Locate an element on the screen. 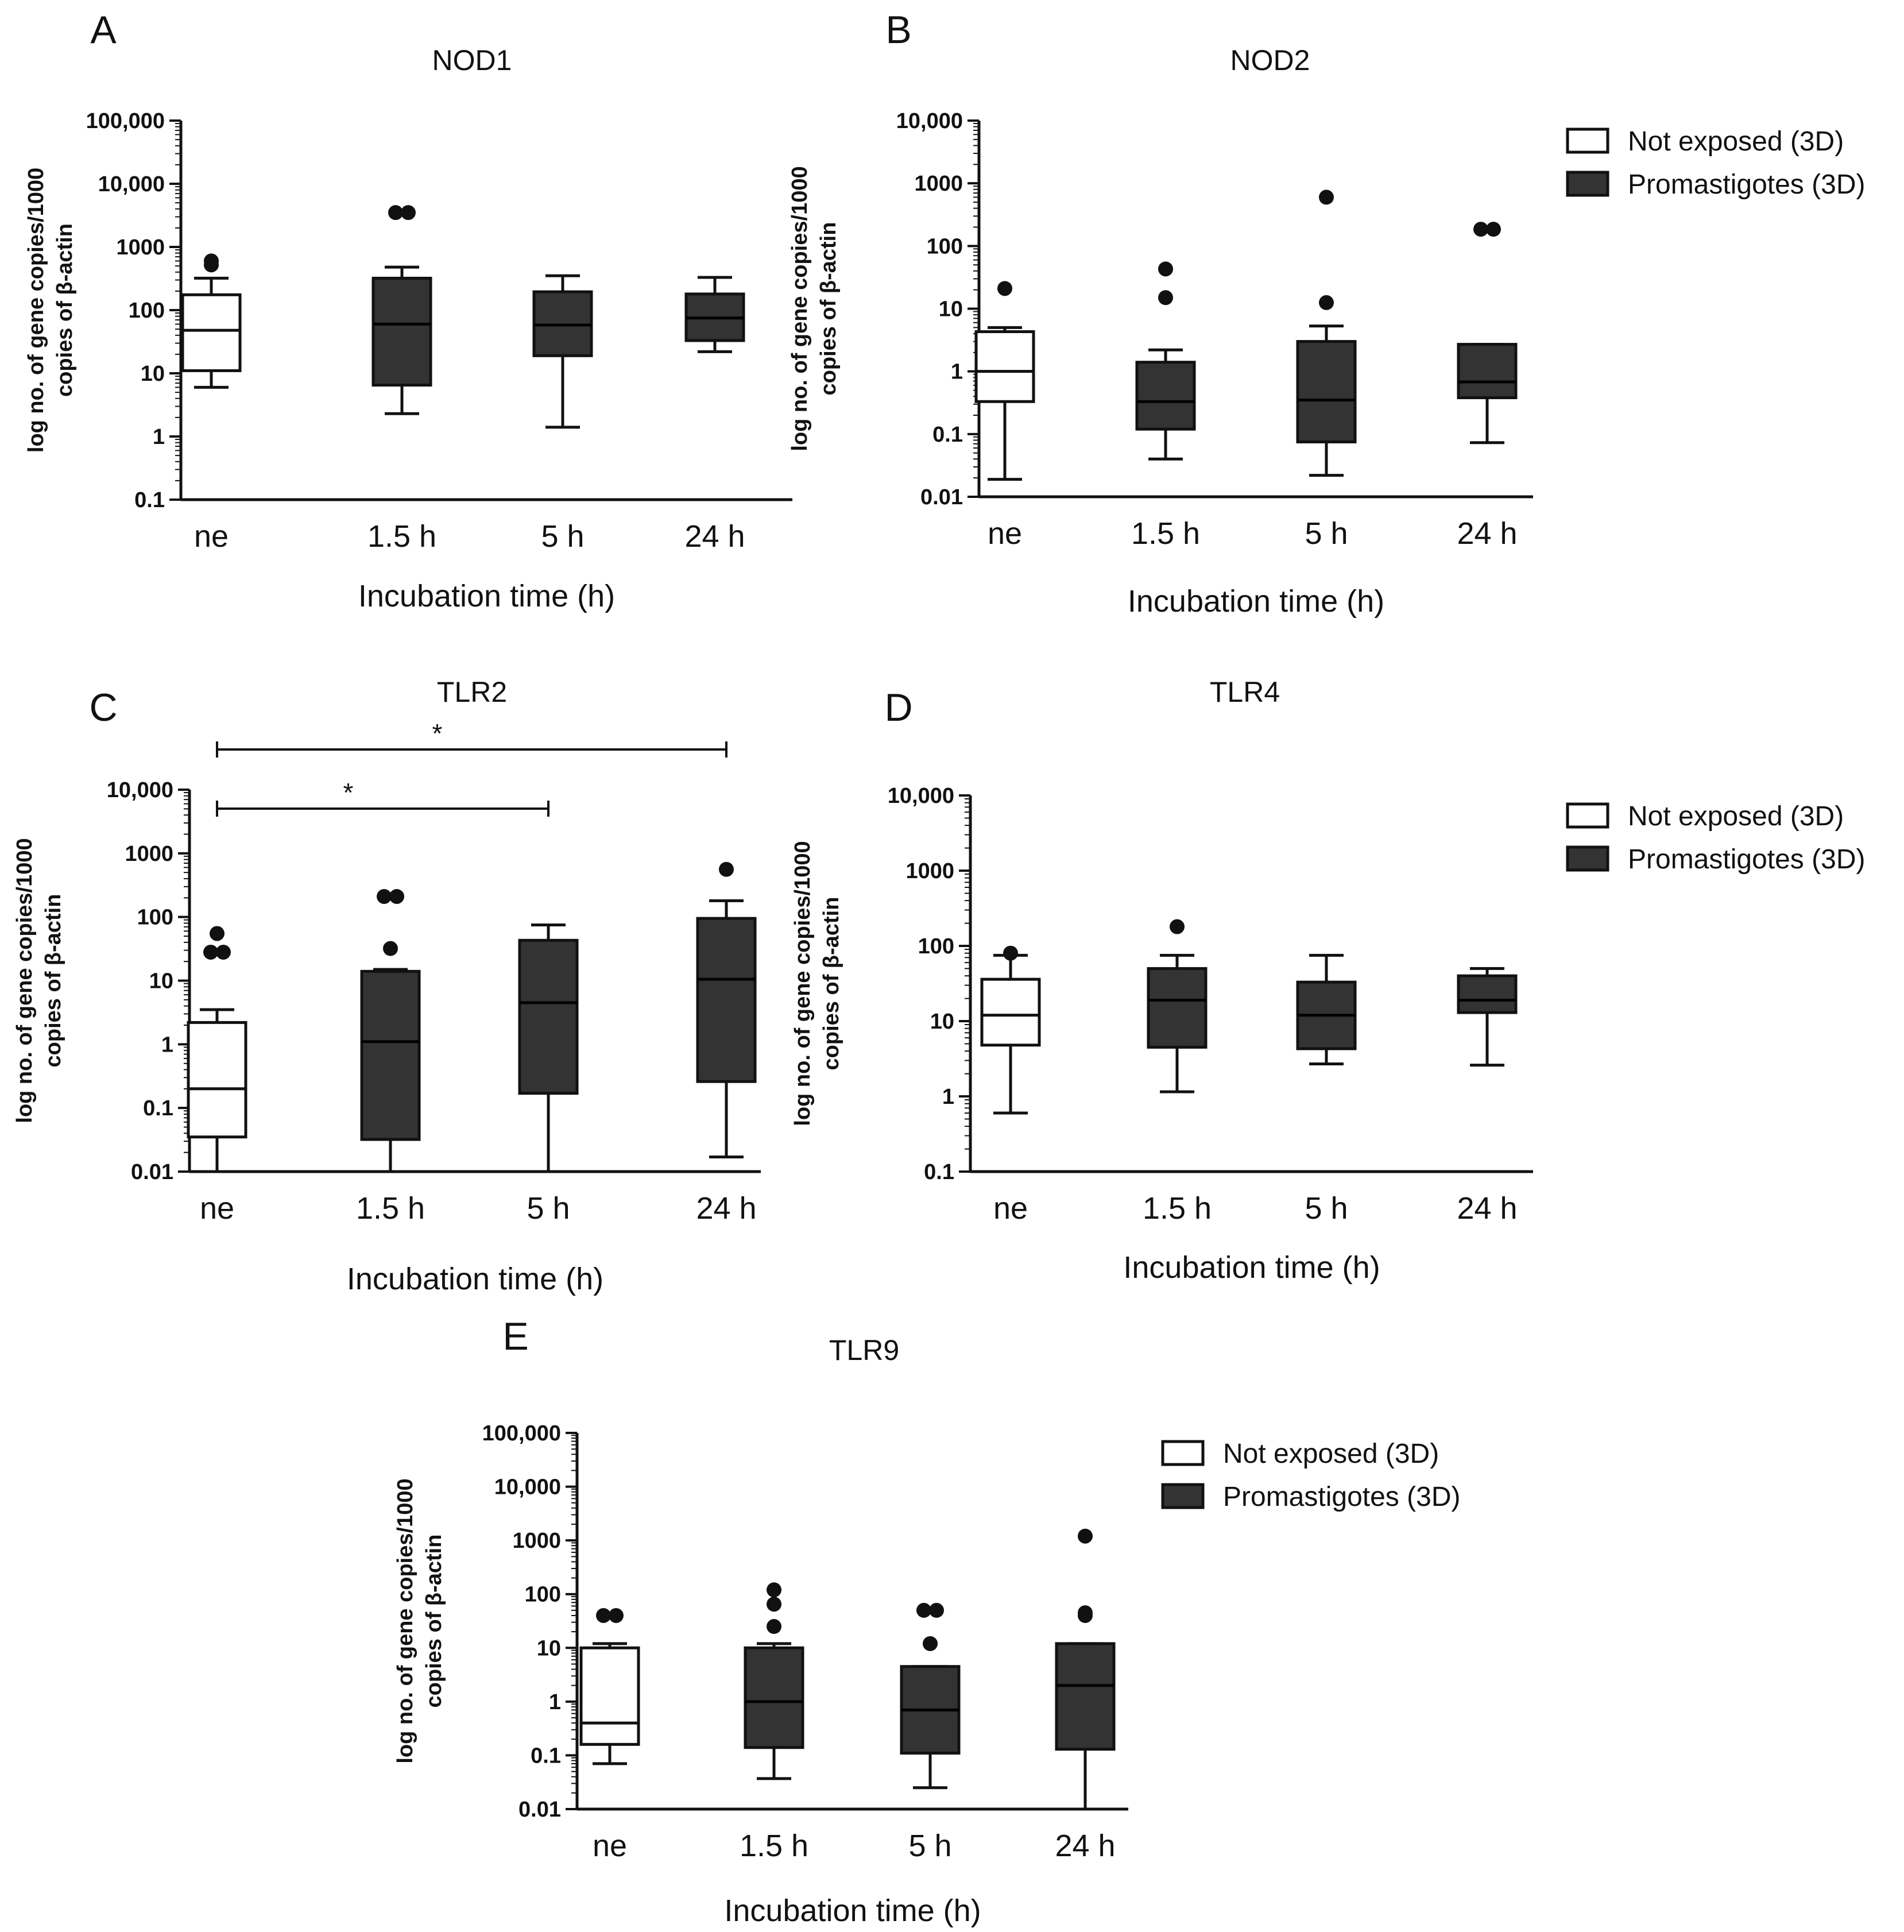 The height and width of the screenshot is (1932, 1904). panel-letter: D is located at coordinates (898, 707).